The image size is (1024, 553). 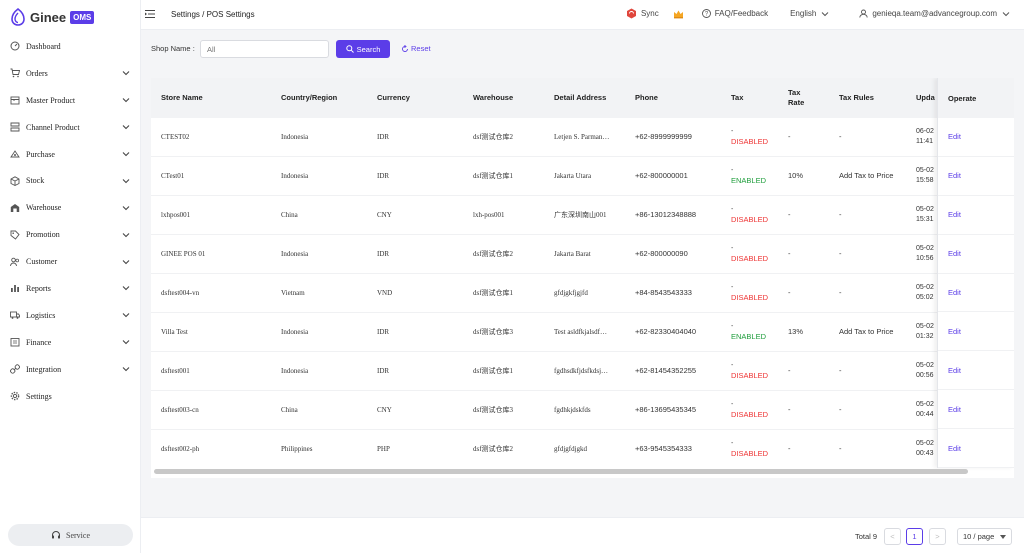 What do you see at coordinates (925, 220) in the screenshot?
I see `updated-time: 15:31` at bounding box center [925, 220].